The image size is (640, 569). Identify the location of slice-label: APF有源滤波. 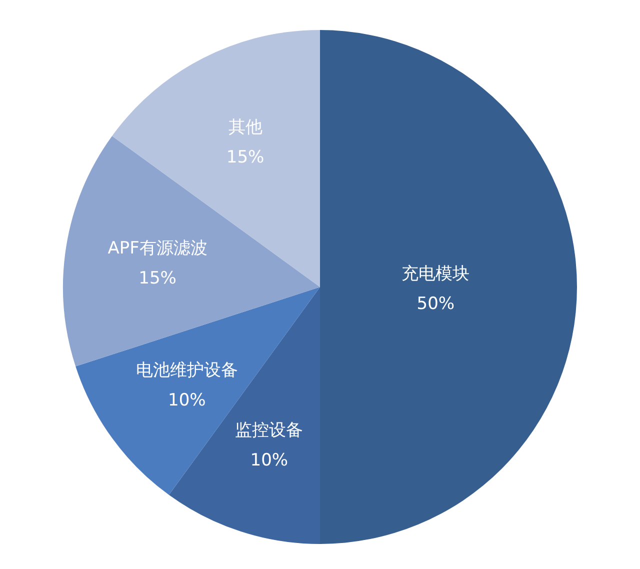
(158, 248).